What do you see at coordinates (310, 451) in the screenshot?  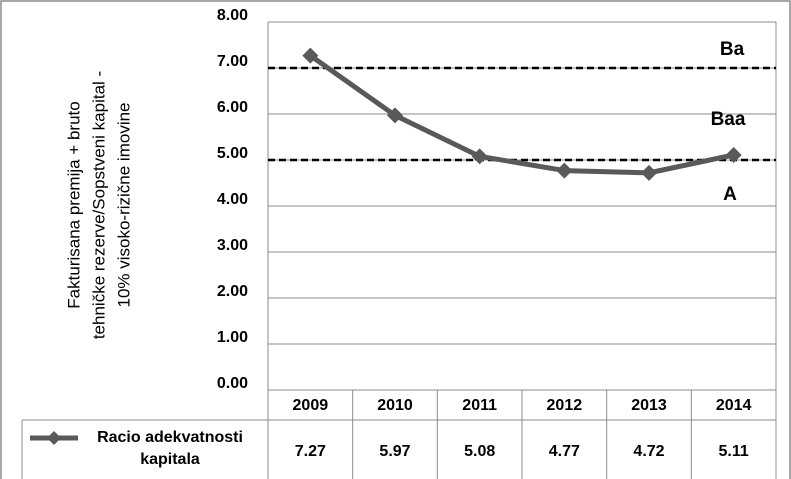 I see `table-value: 7.27` at bounding box center [310, 451].